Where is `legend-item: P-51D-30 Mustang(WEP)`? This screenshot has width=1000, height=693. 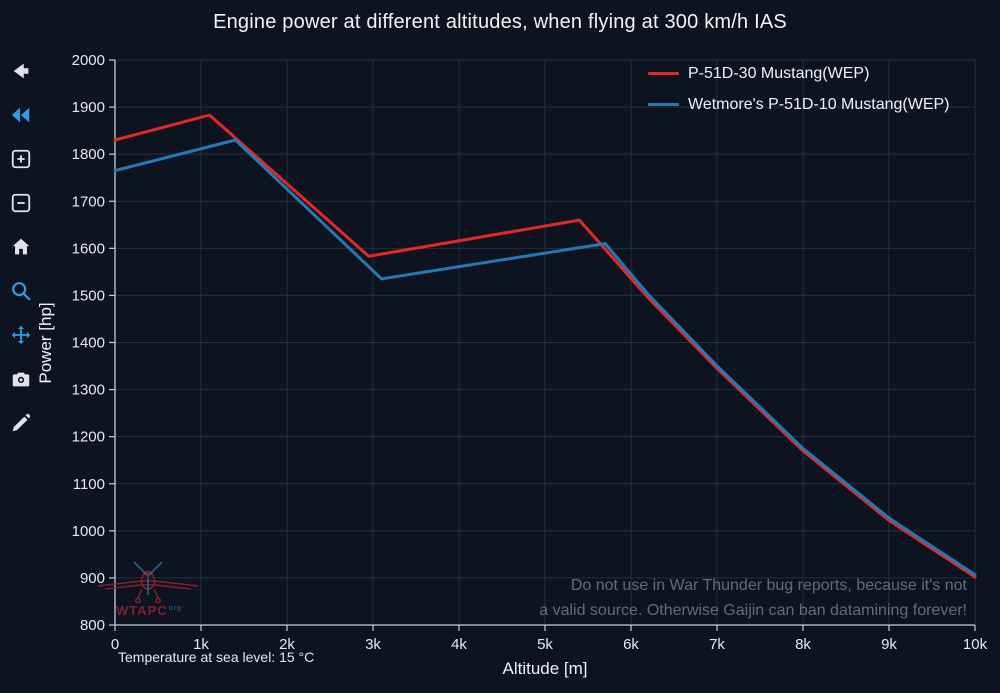
legend-item: P-51D-30 Mustang(WEP) is located at coordinates (799, 73).